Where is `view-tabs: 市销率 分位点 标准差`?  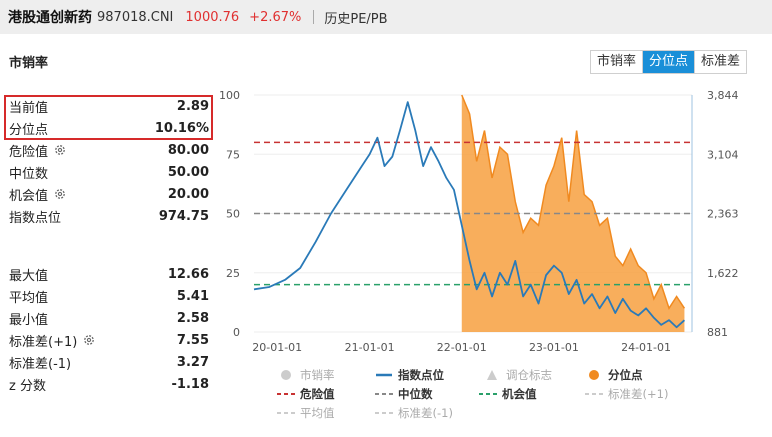
view-tabs: 市销率 分位点 标准差 is located at coordinates (669, 62).